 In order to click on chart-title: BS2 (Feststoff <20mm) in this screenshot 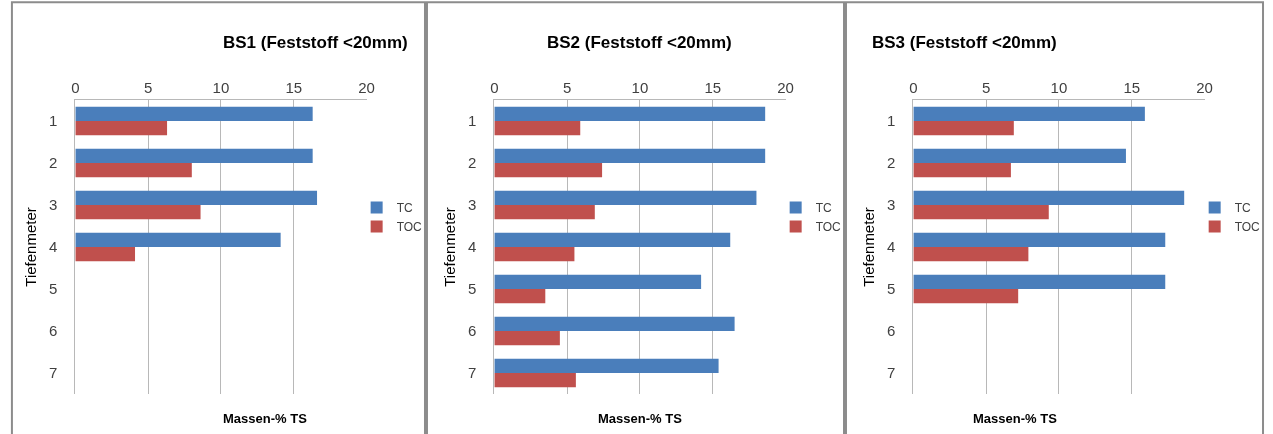, I will do `click(639, 42)`.